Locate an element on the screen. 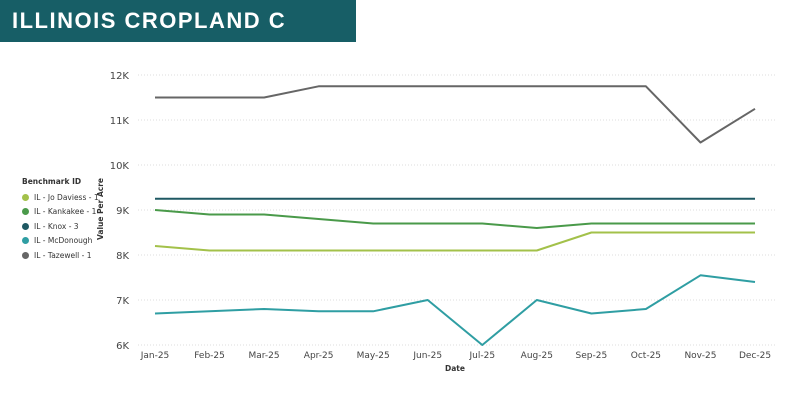  x-tick-label: Jul-25 is located at coordinates (481, 356).